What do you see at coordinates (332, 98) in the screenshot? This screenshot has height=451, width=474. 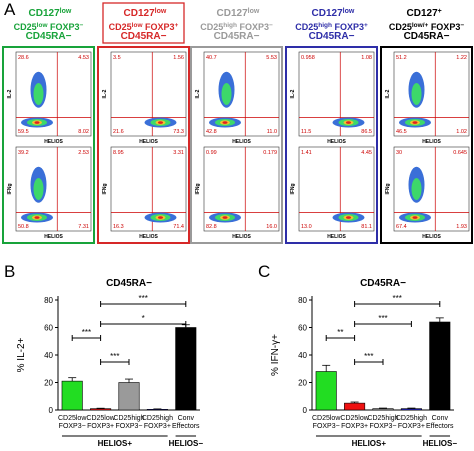 I see `flow-plot-il2-4: 0.958 1.08 11.5 86.5 IL-2 HELIOS` at bounding box center [332, 98].